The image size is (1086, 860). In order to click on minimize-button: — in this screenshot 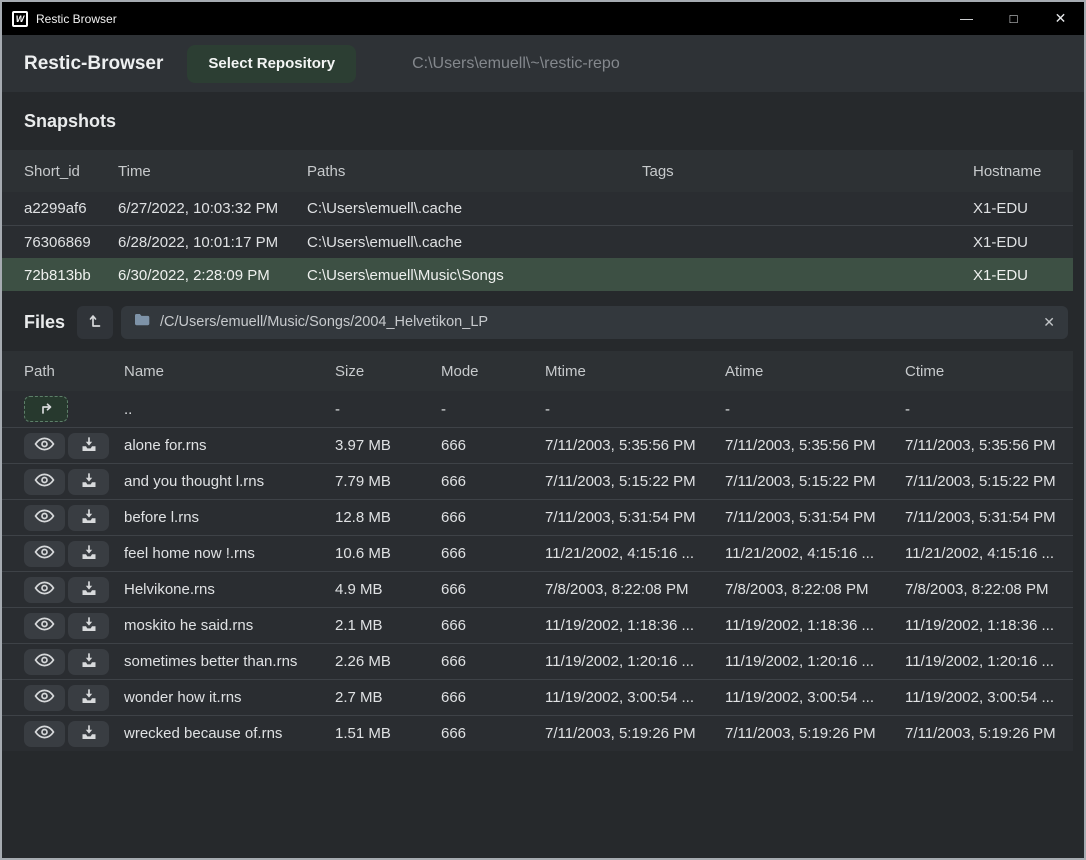, I will do `click(966, 18)`.